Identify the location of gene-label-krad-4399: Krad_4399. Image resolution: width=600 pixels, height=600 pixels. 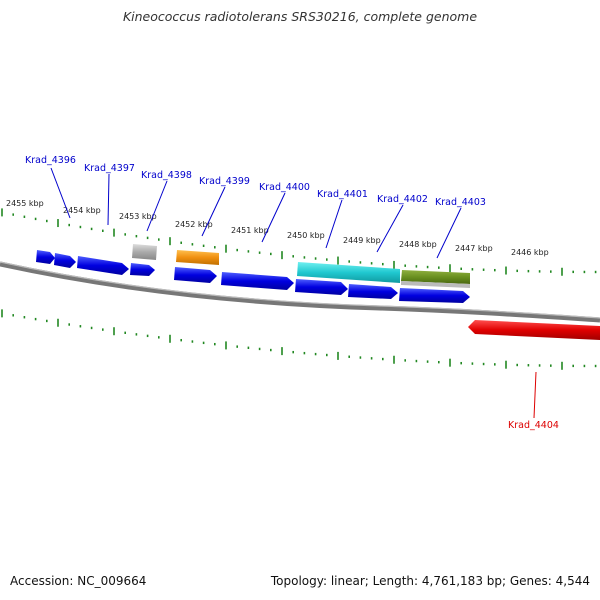
(224, 181).